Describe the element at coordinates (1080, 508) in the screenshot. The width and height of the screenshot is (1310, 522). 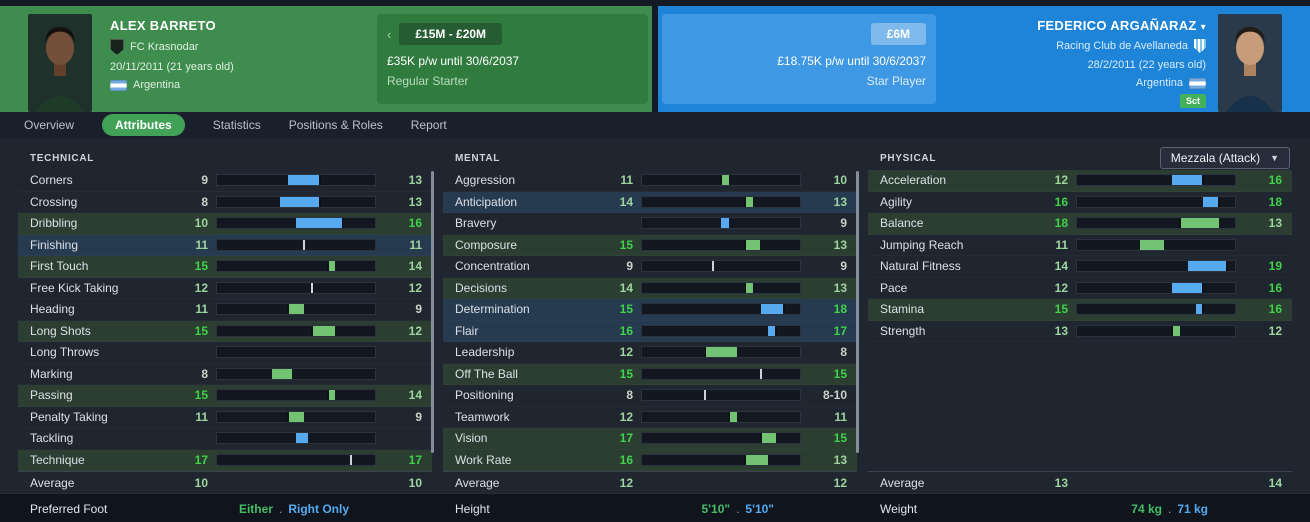
I see `weight-cell: Weight 74 kg. 71 kg` at that location.